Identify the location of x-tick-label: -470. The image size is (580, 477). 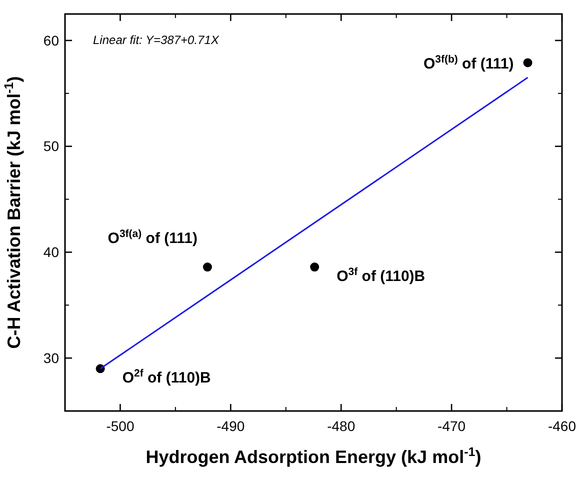
(452, 426).